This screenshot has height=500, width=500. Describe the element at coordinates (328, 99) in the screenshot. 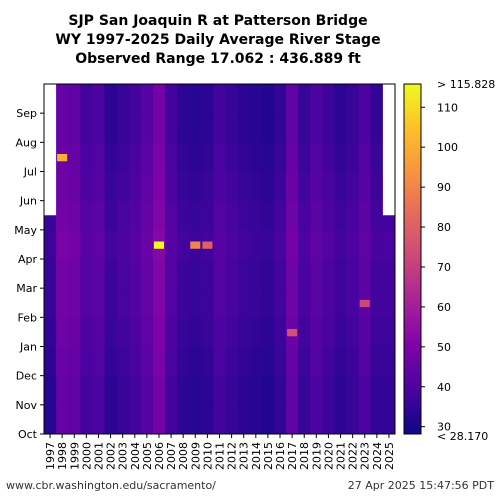

I see `heatmap-cell-2020-sep` at that location.